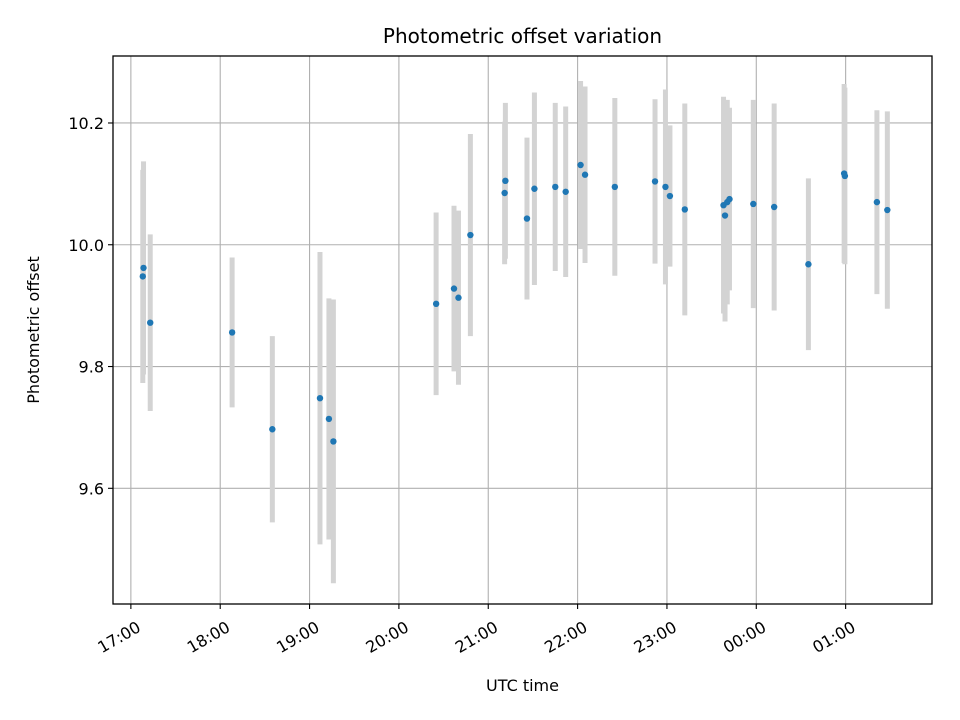 This screenshot has width=960, height=720. I want to click on x-axis-label: UTC time, so click(522, 685).